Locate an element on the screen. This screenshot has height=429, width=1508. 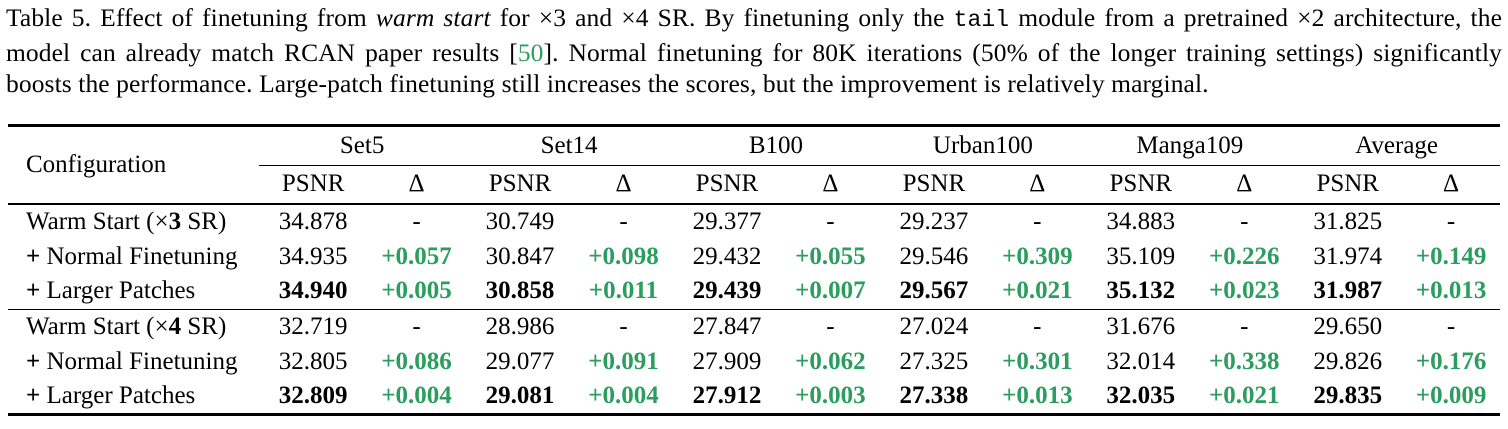
psnr-value: 30.749 is located at coordinates (520, 221).